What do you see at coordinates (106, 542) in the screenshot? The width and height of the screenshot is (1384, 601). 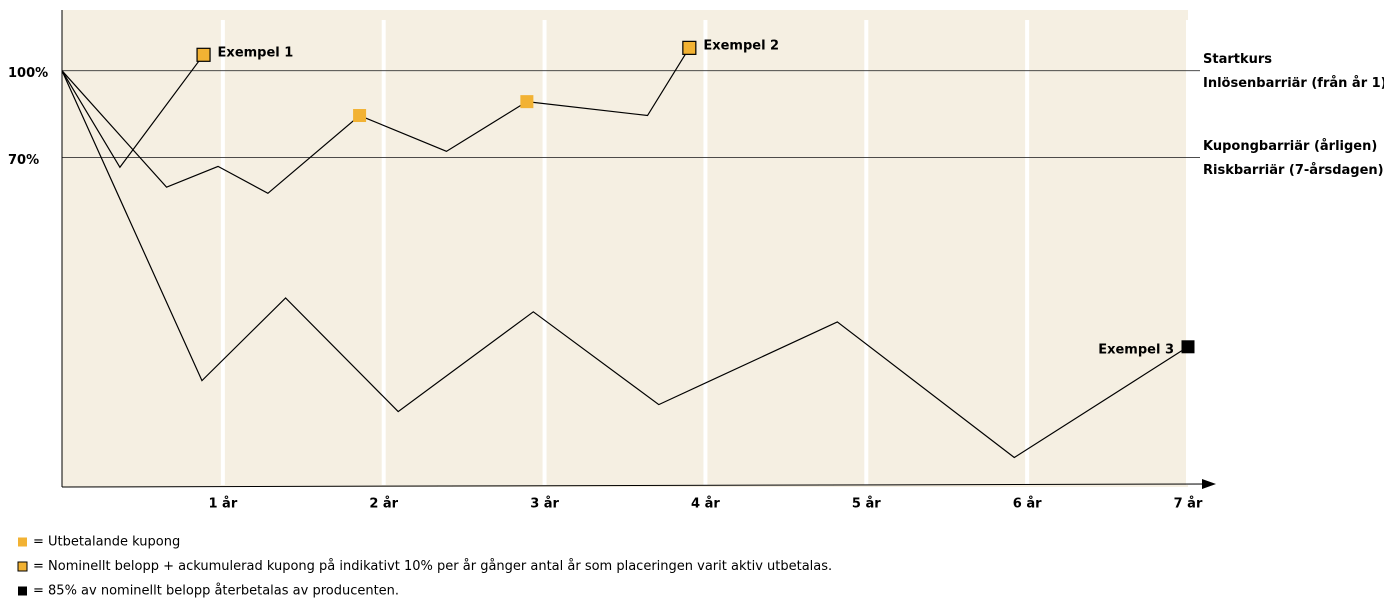 I see `legend-text: = Utbetalande kupong` at bounding box center [106, 542].